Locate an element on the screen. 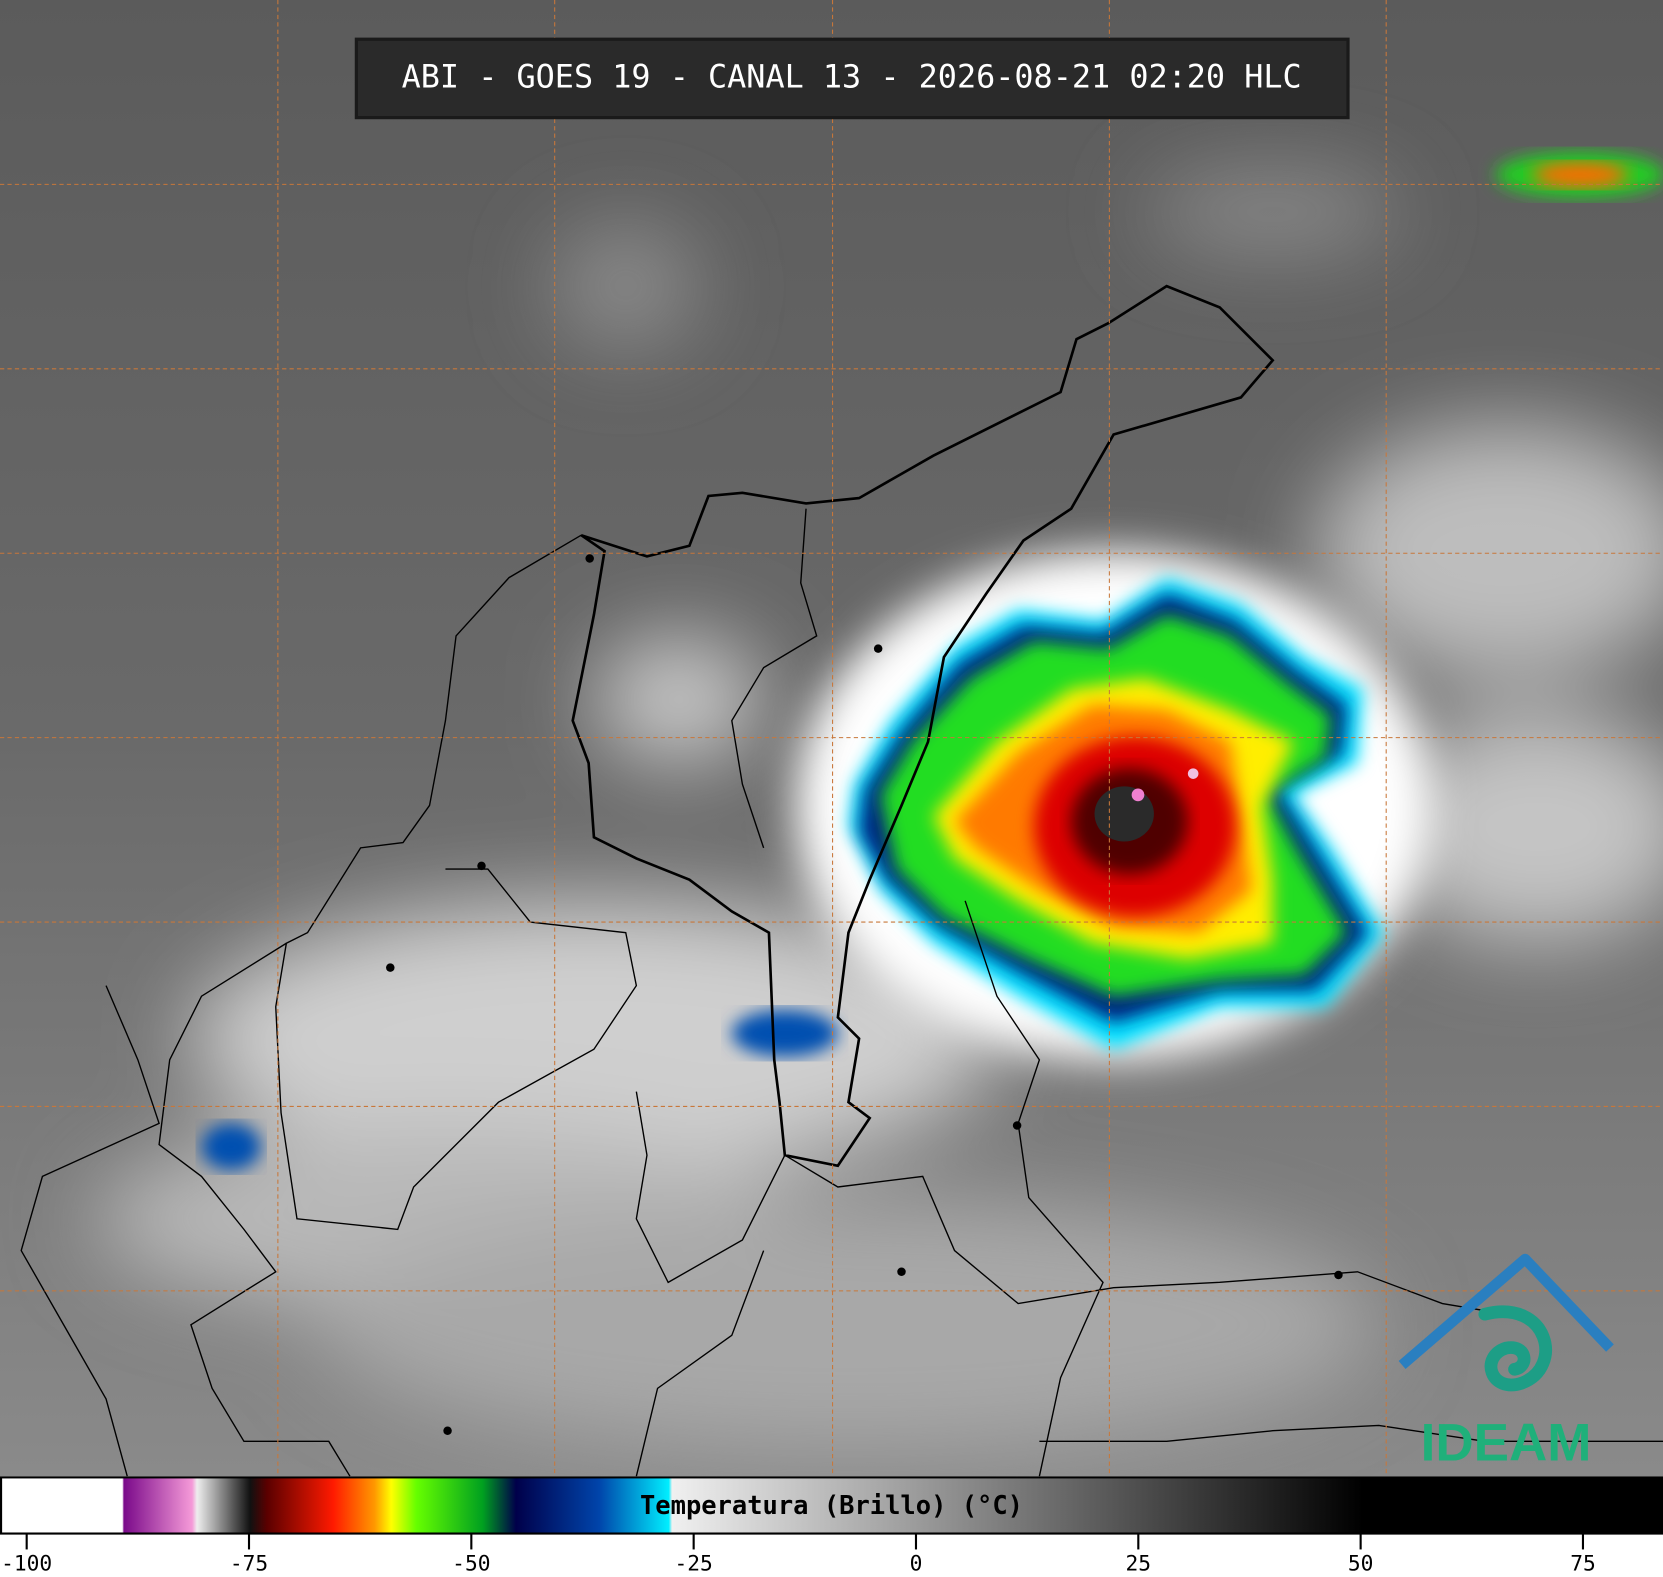 This screenshot has width=1663, height=1577. logo: IDEAM is located at coordinates (1506, 1363).